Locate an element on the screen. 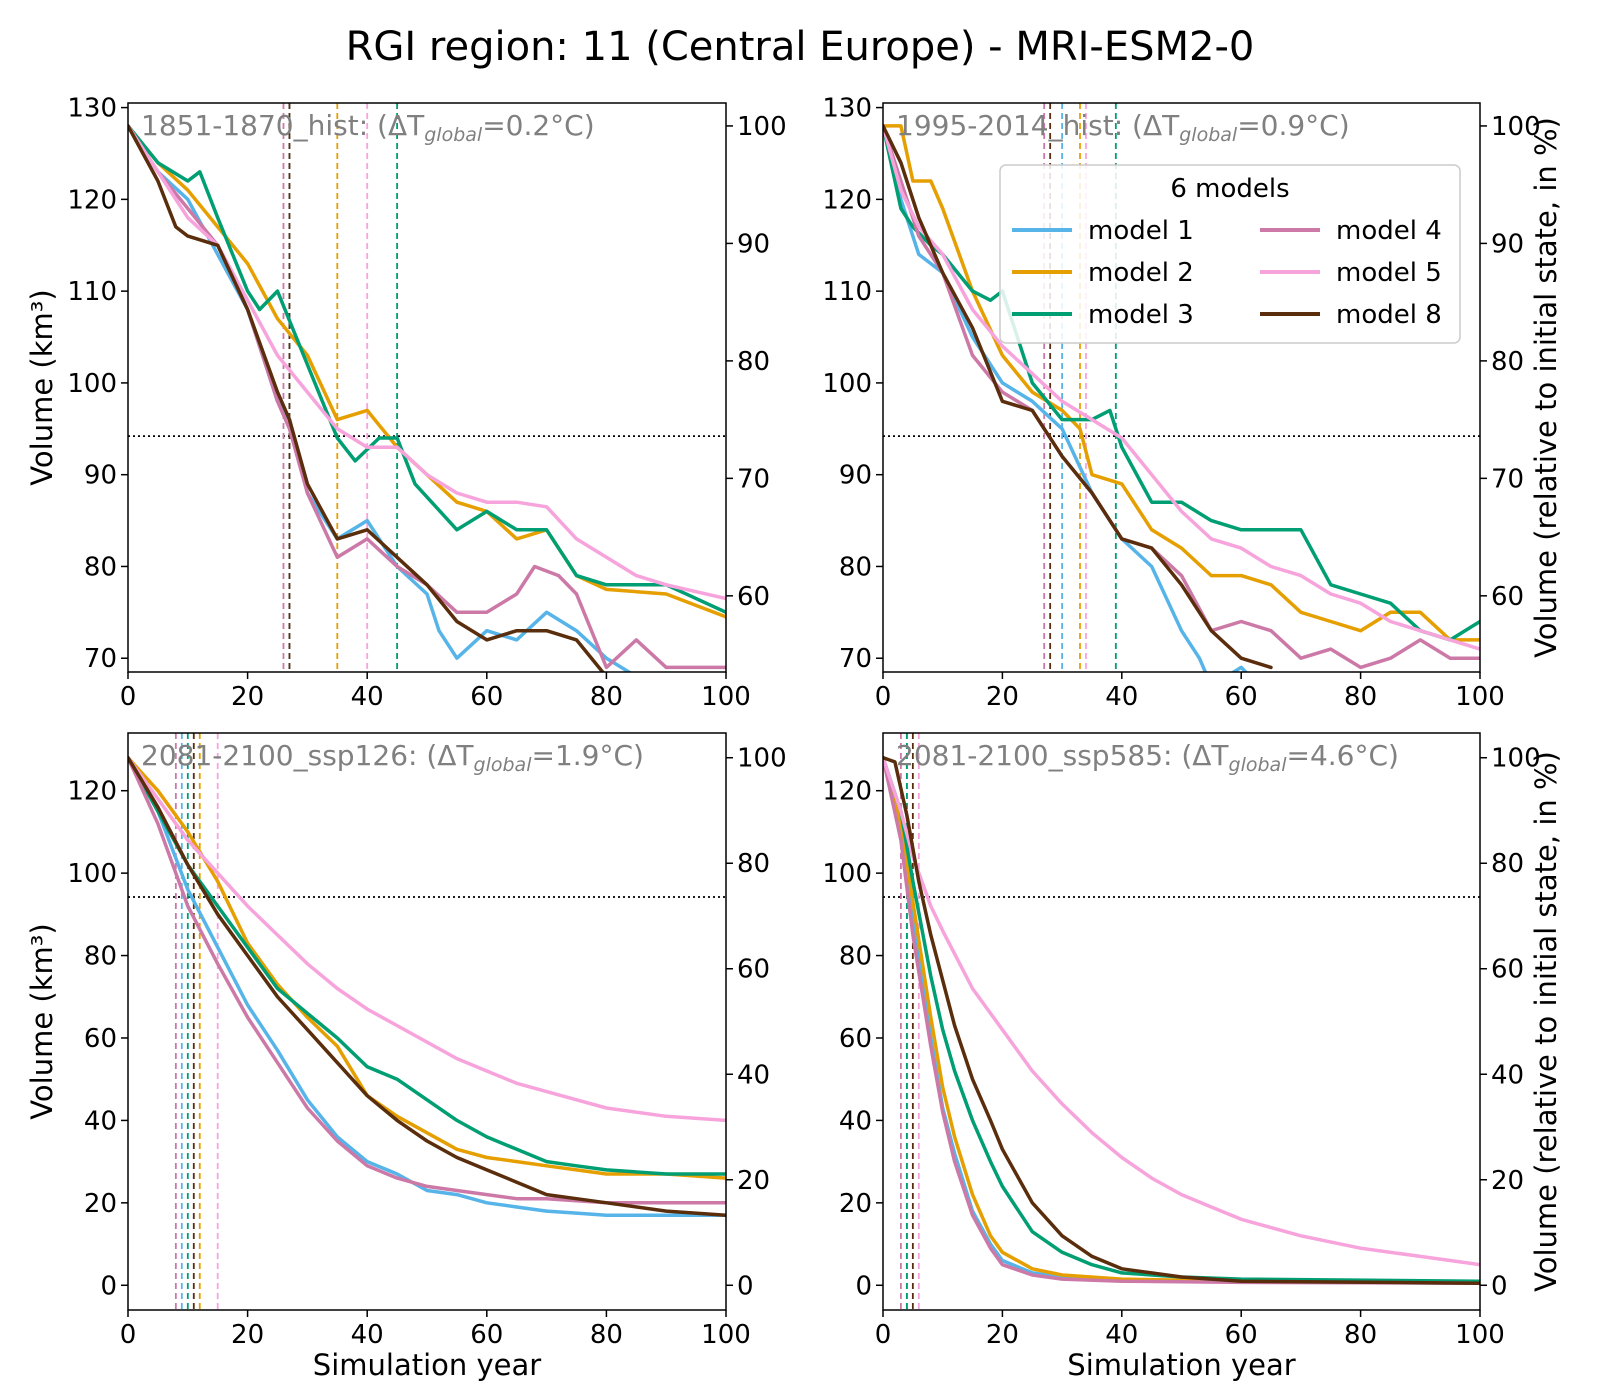  panel-label: 2081-2100_ssp126: (ΔTglobal=1.9°C) is located at coordinates (392, 757).